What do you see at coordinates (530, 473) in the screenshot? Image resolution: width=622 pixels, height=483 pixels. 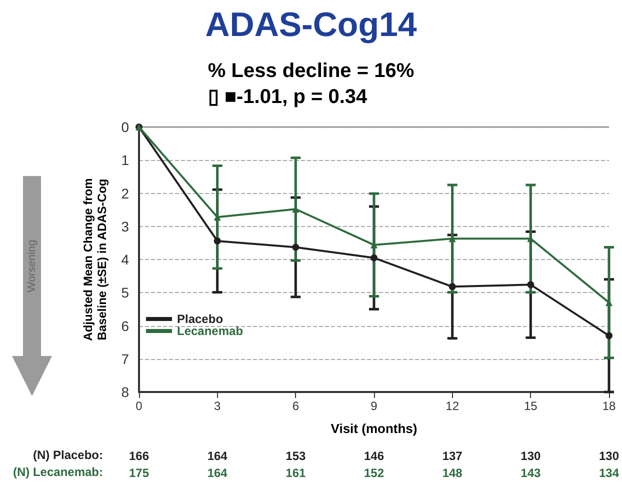 I see `text: 143` at bounding box center [530, 473].